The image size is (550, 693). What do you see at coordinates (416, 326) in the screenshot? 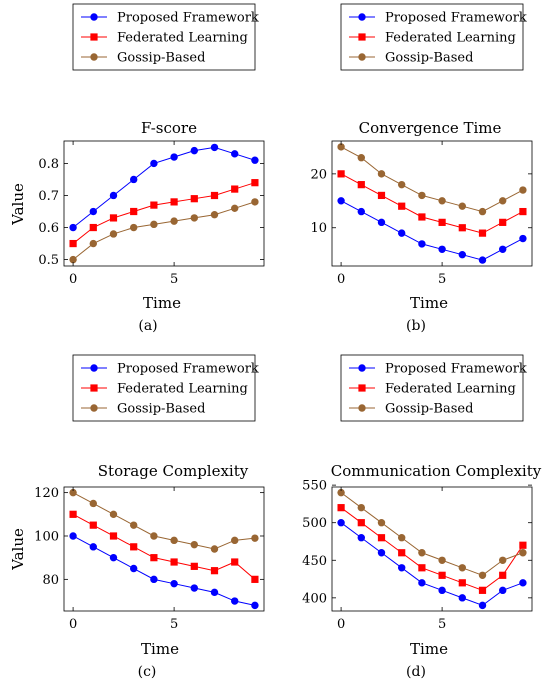
I see `panel-caption: (b)` at bounding box center [416, 326].